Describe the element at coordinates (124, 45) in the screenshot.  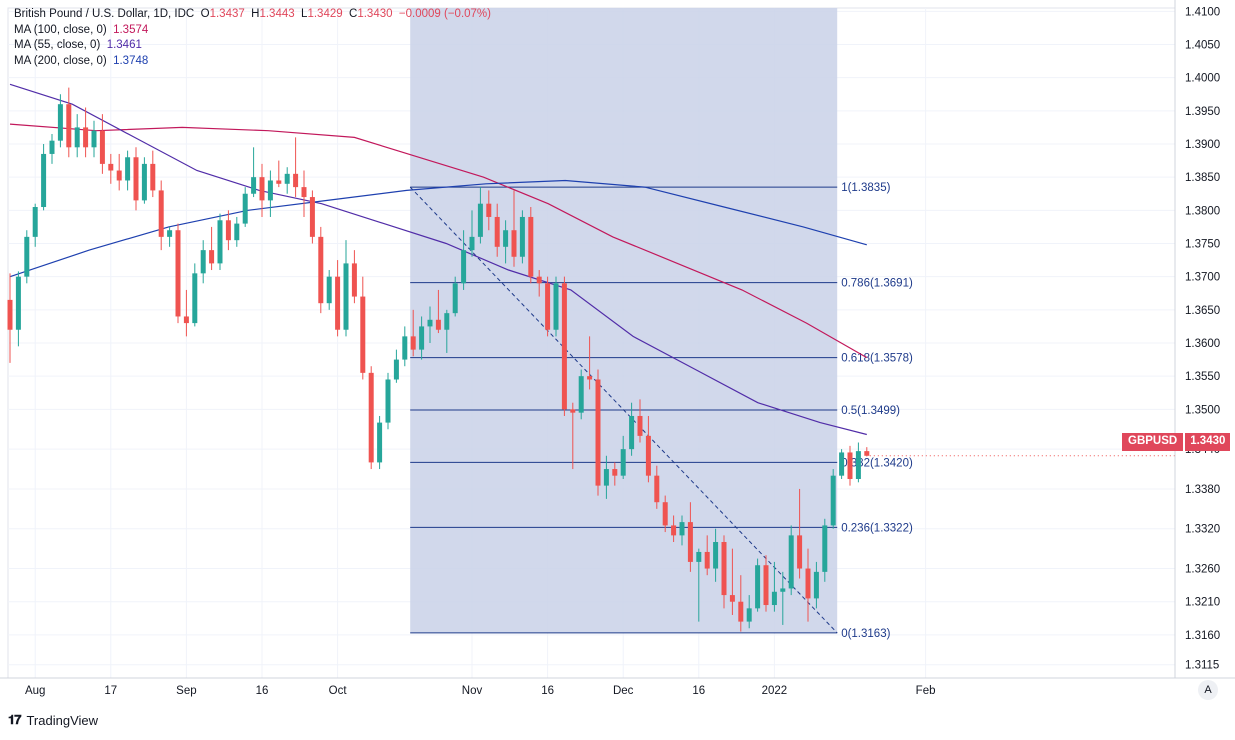
I see `legend-ma55-value: 1.3461` at that location.